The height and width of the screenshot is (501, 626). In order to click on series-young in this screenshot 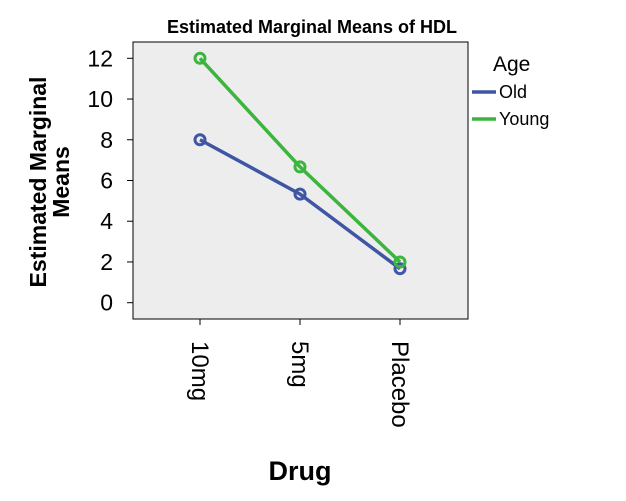, I will do `click(300, 160)`.